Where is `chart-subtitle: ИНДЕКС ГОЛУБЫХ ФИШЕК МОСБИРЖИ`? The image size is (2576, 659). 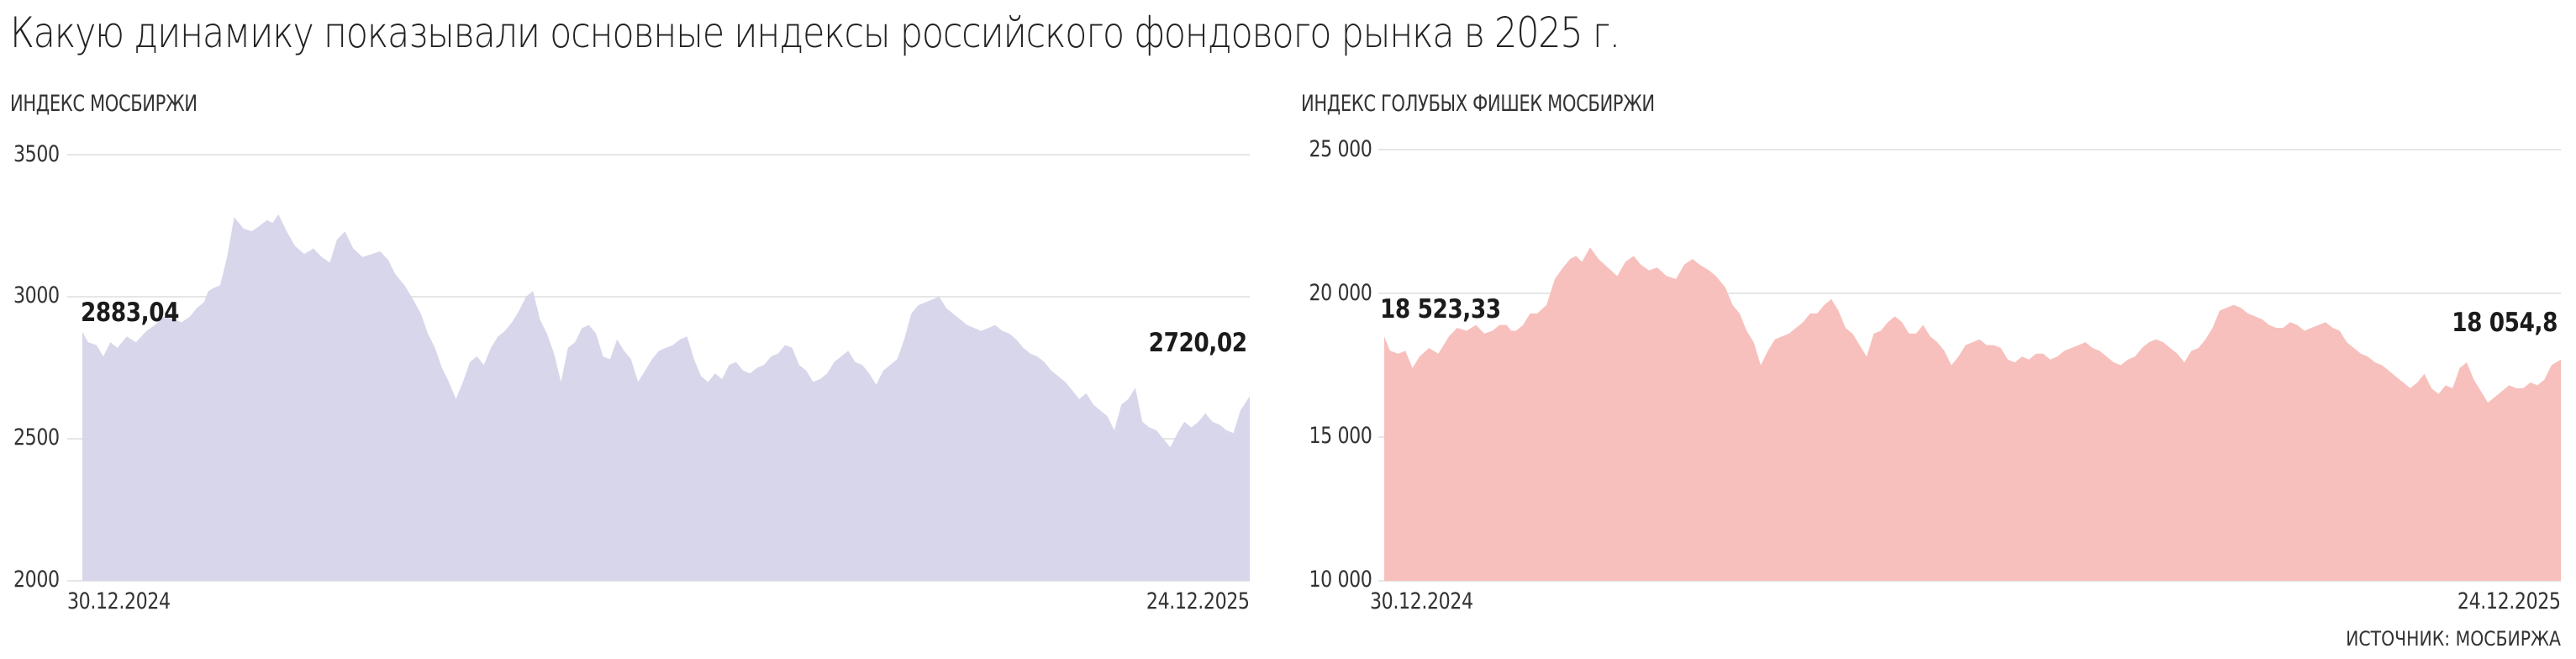 chart-subtitle: ИНДЕКС ГОЛУБЫХ ФИШЕК МОСБИРЖИ is located at coordinates (1478, 104).